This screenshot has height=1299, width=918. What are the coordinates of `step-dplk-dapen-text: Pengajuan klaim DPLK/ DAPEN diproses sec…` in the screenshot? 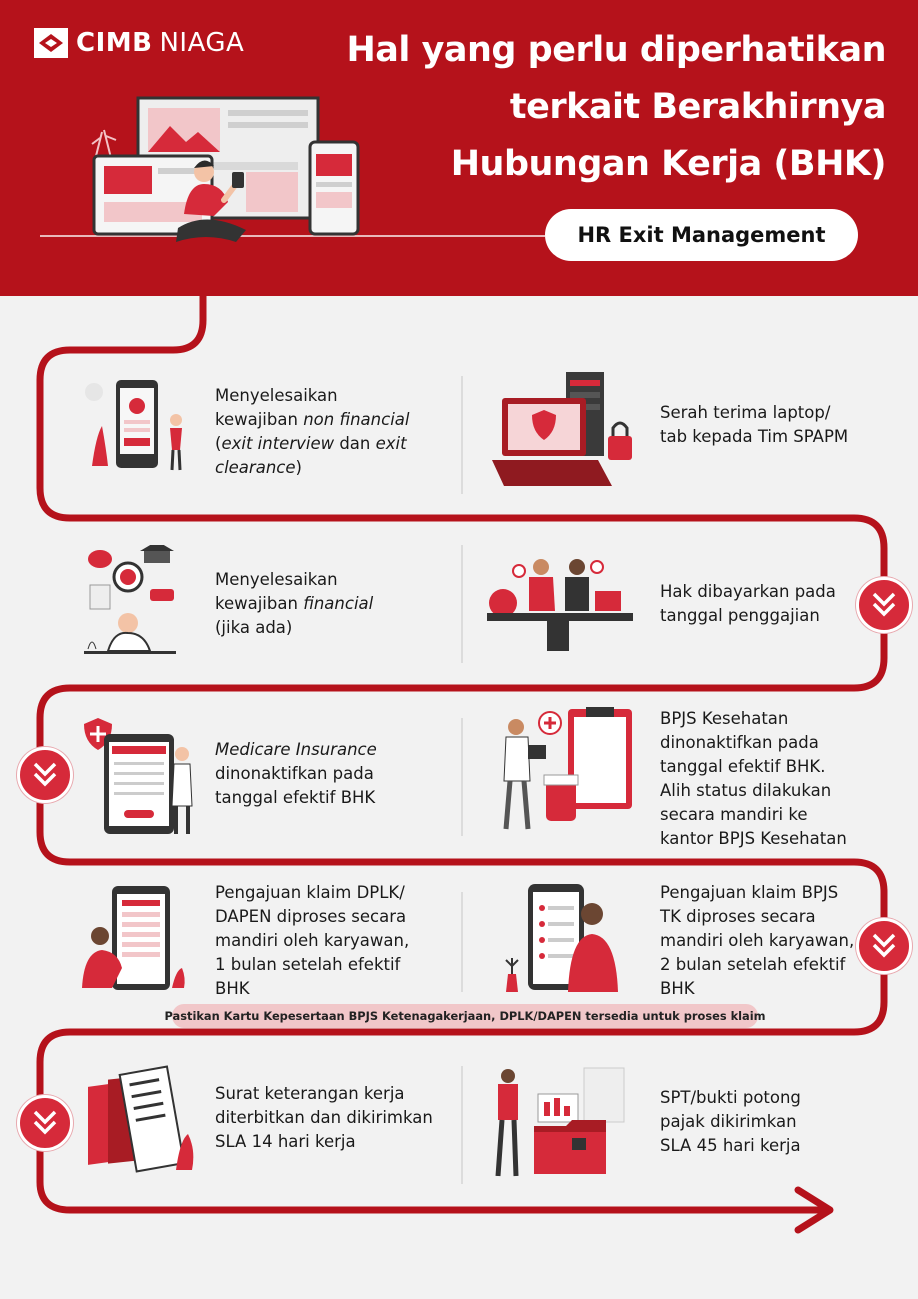 It's located at (312, 941).